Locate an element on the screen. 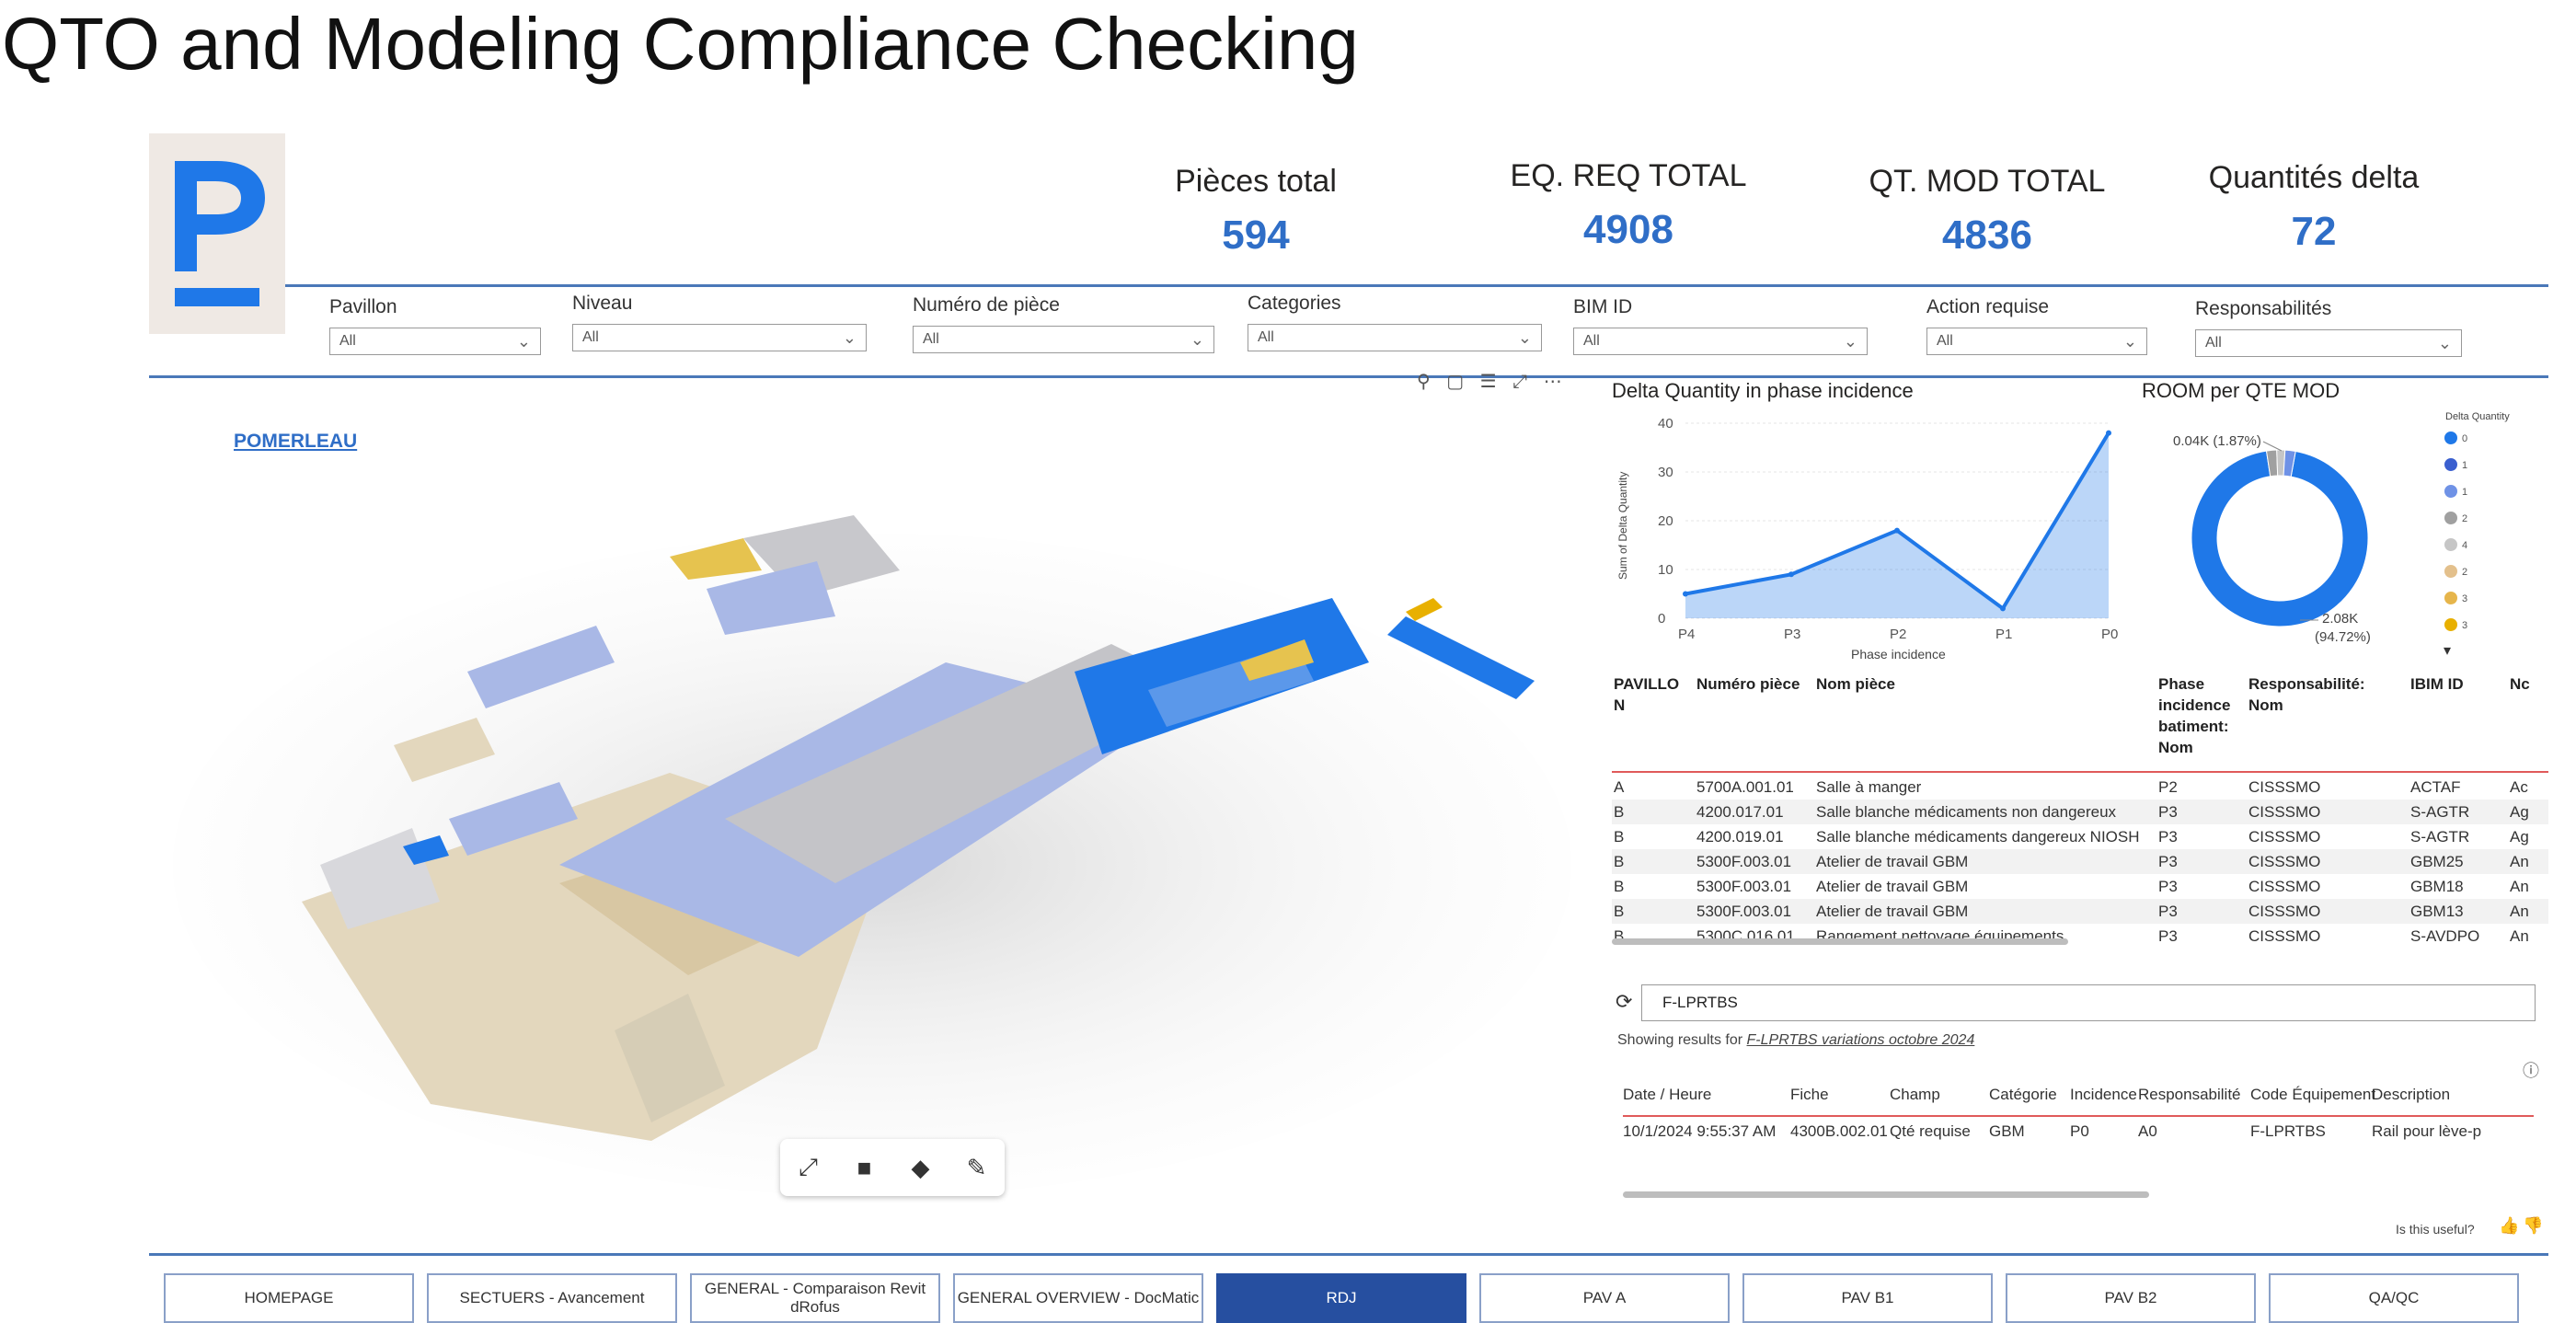 Image resolution: width=2576 pixels, height=1323 pixels. info-icon: ⓘ is located at coordinates (2531, 1071).